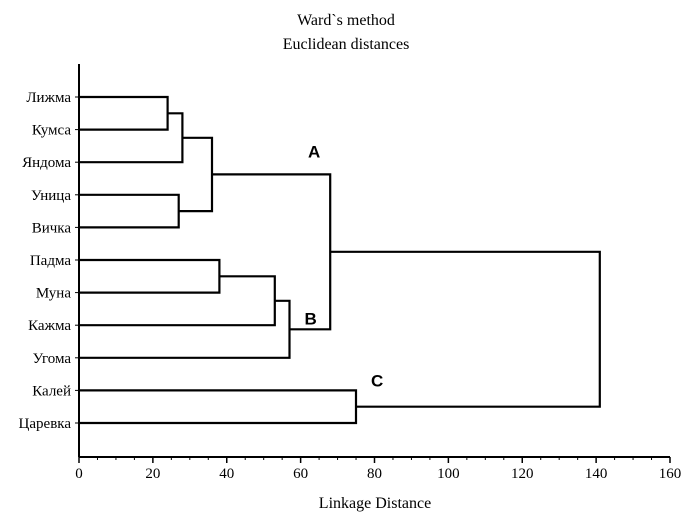 Image resolution: width=691 pixels, height=518 pixels. Describe the element at coordinates (48, 98) in the screenshot. I see `leaf-label: Лижма` at that location.